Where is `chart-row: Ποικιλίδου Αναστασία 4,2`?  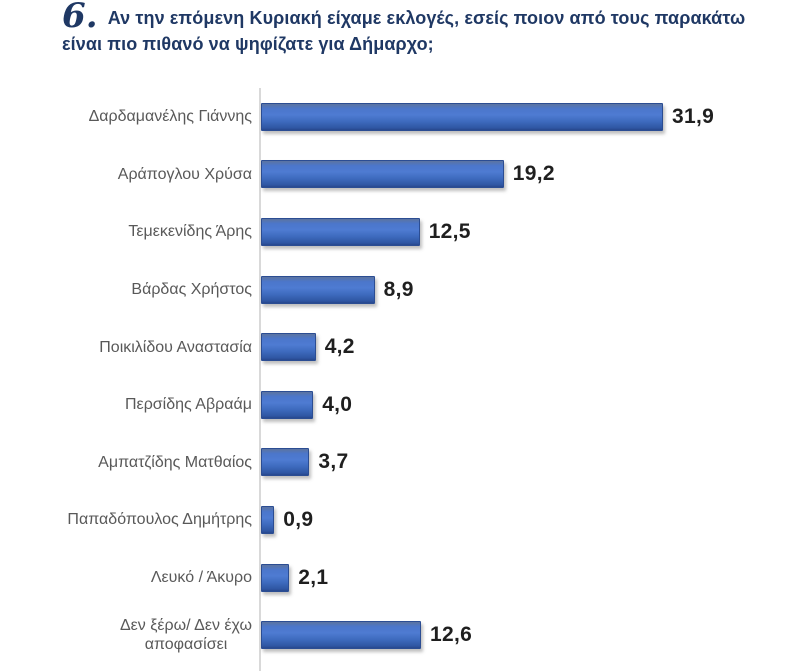
chart-row: Ποικιλίδου Αναστασία 4,2 is located at coordinates (400, 347).